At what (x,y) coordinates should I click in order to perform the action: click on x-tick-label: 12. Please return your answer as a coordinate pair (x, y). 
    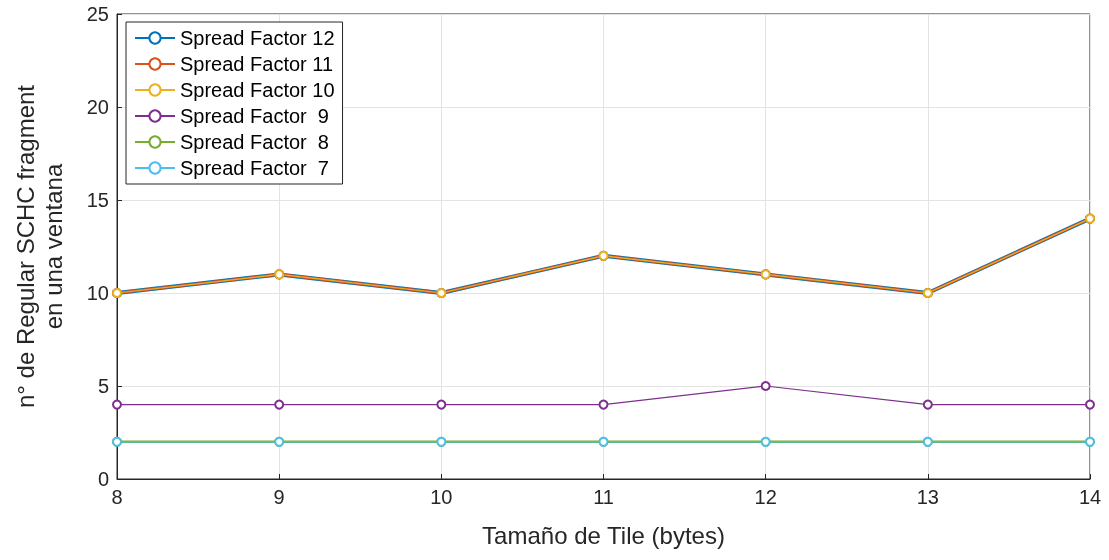
    Looking at the image, I should click on (765, 497).